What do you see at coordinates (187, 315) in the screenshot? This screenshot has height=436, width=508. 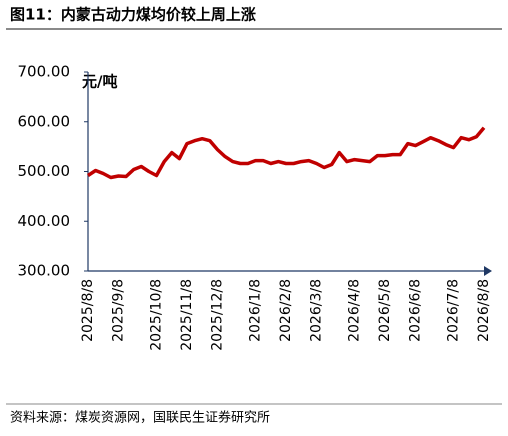 I see `x-tick-label: 2025/11/8` at bounding box center [187, 315].